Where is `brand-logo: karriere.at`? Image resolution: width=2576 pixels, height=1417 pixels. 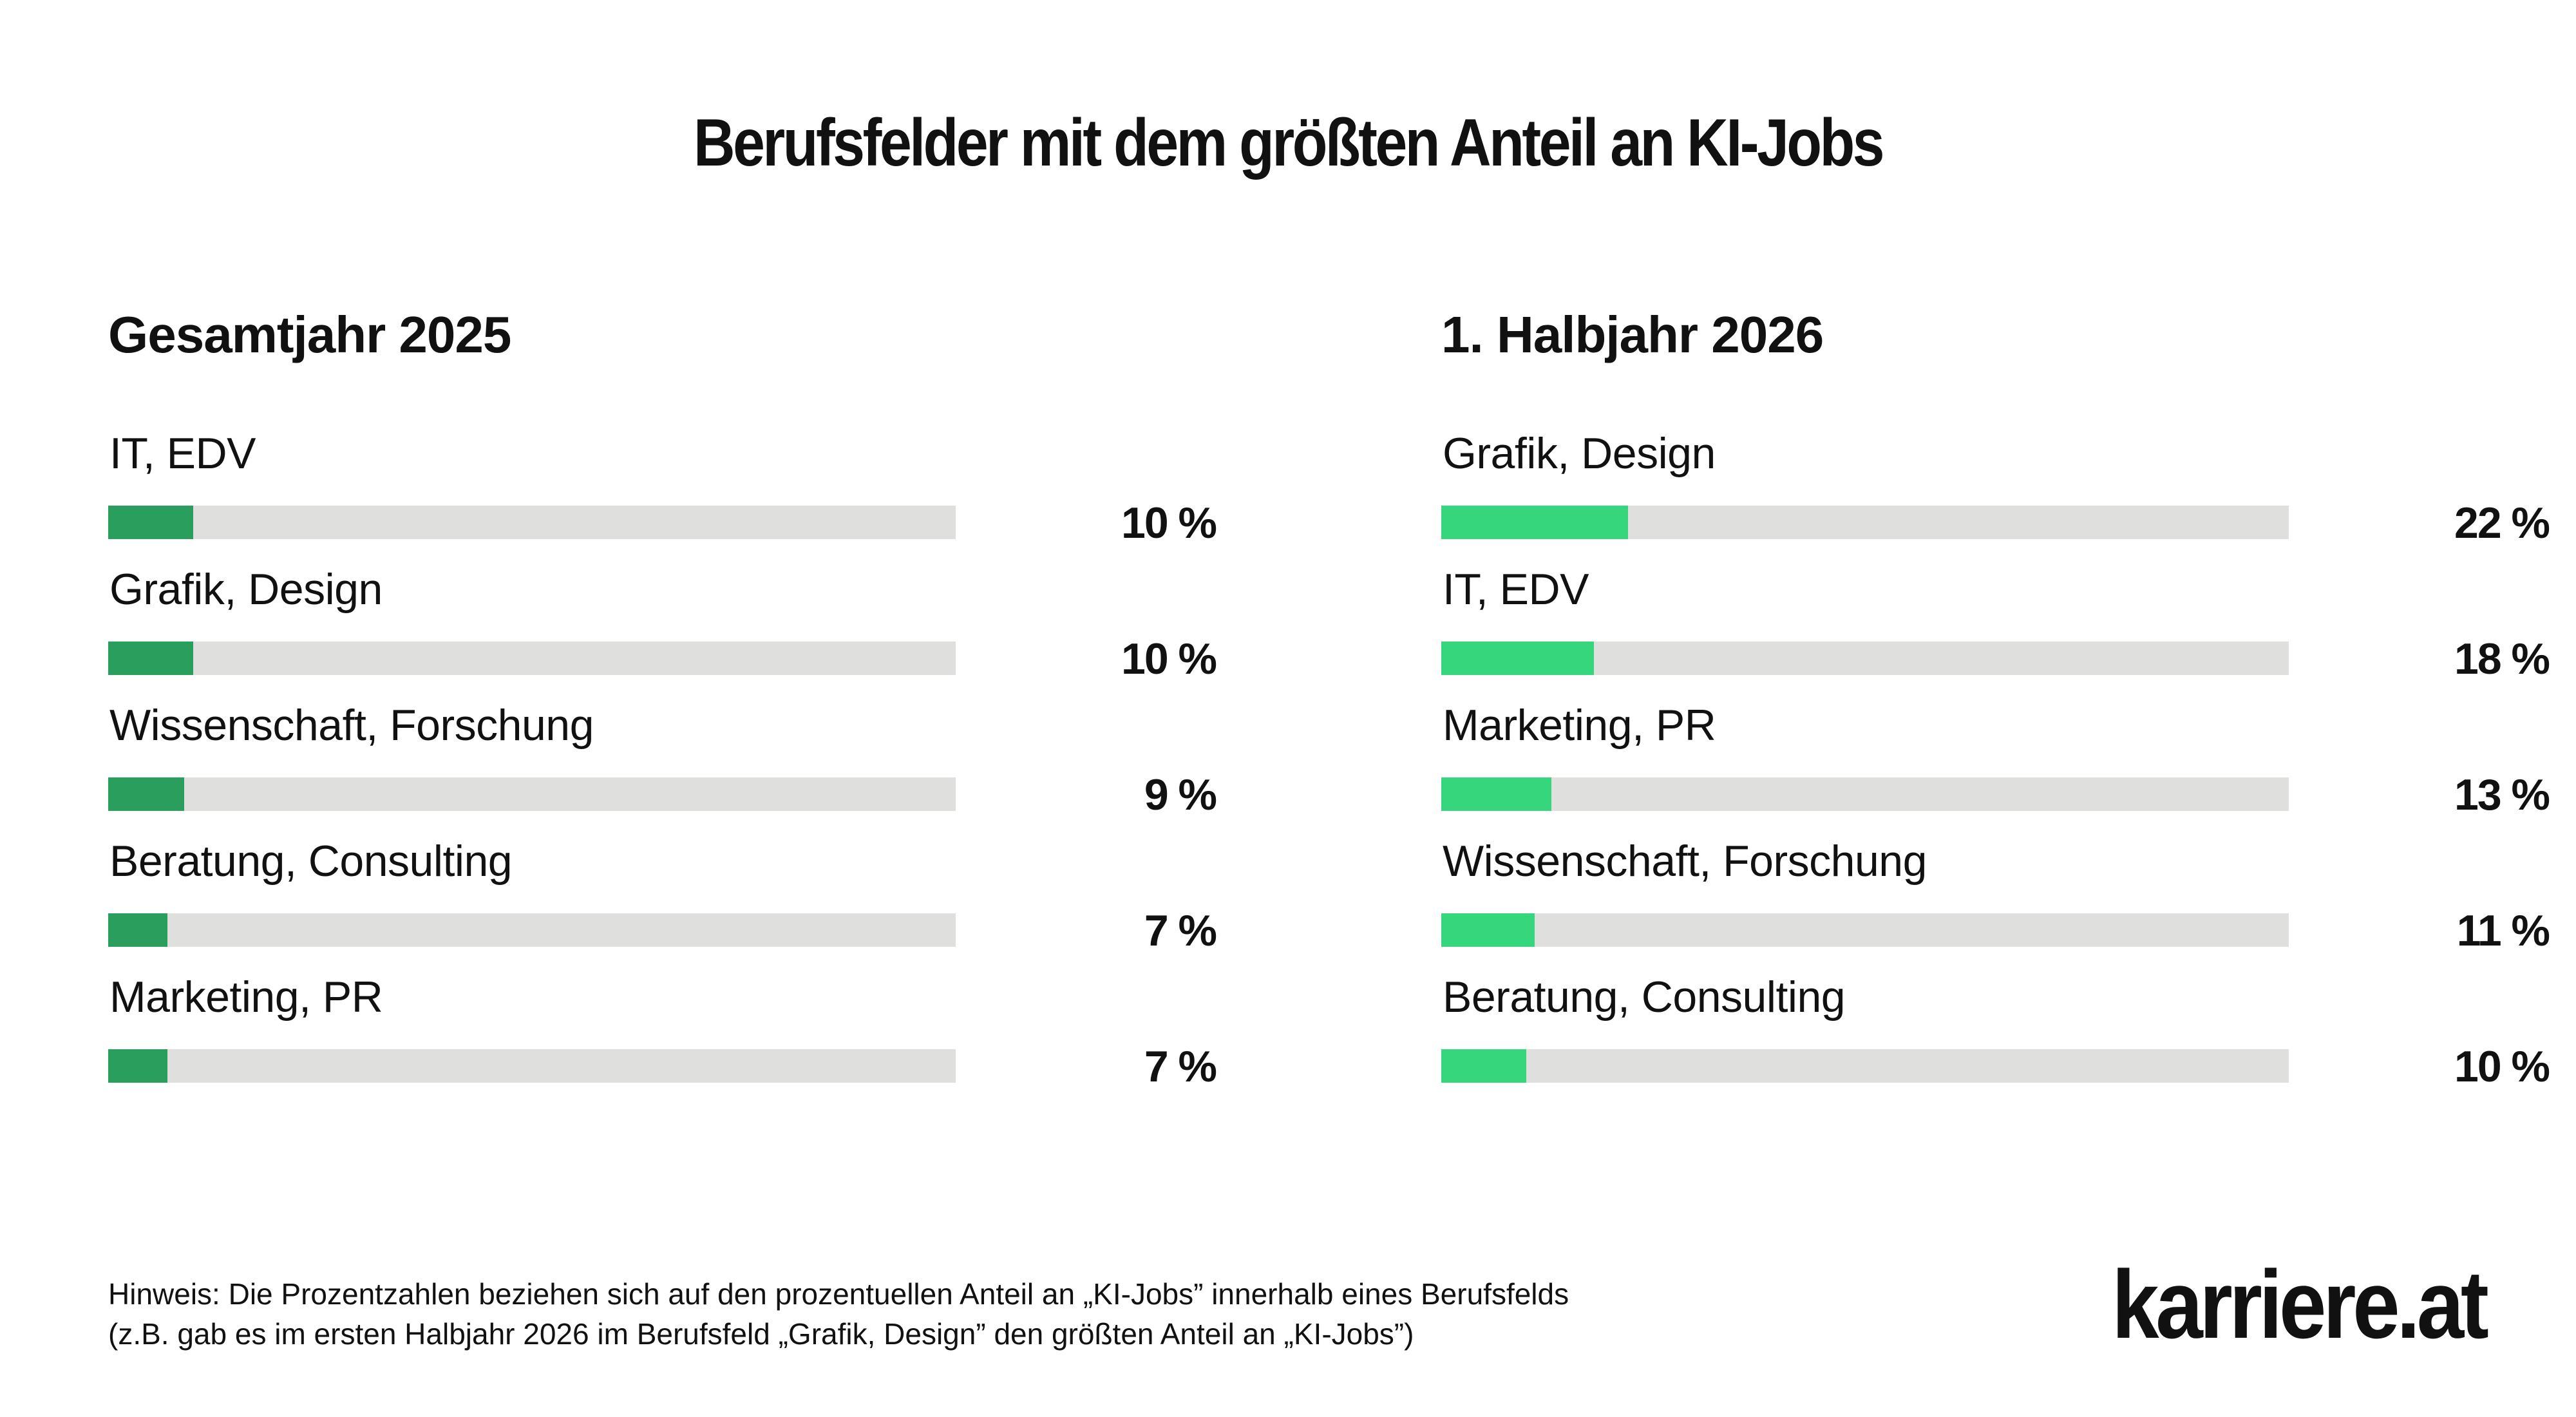
brand-logo: karriere.at is located at coordinates (2301, 1304).